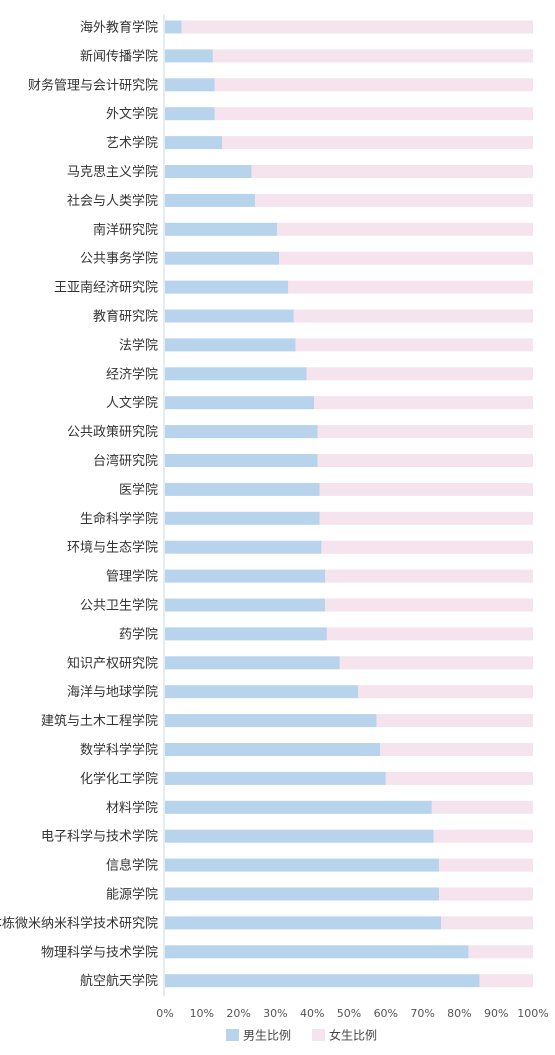  Describe the element at coordinates (99, 837) in the screenshot. I see `category-label: 电子科学与技术学院` at that location.